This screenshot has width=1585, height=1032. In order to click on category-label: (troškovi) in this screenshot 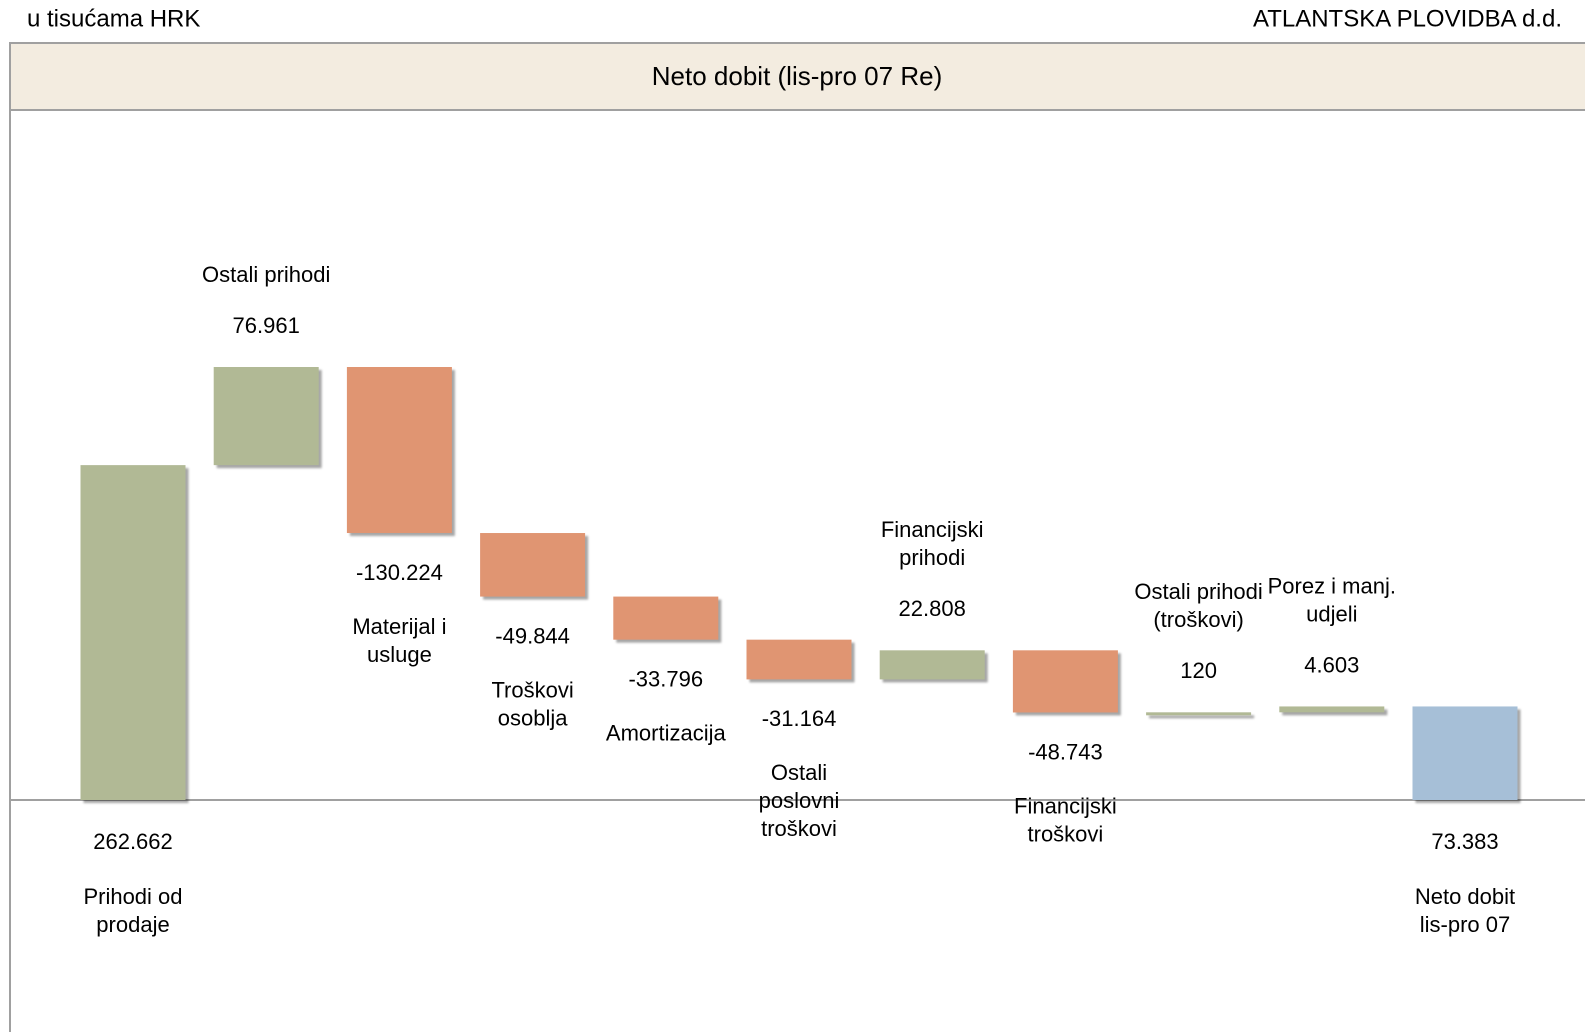, I will do `click(1198, 619)`.